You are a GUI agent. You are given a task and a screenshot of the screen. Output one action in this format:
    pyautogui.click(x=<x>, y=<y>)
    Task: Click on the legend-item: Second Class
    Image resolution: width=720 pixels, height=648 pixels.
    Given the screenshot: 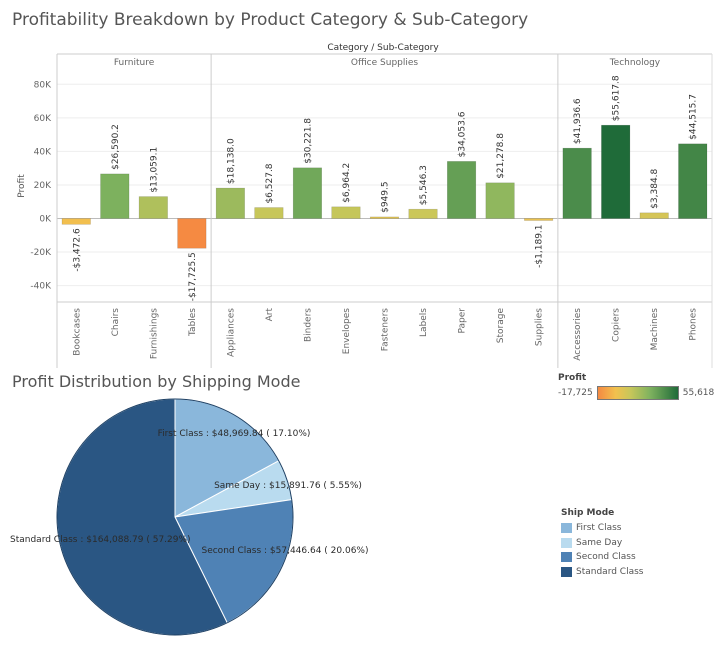 What is the action you would take?
    pyautogui.click(x=602, y=557)
    